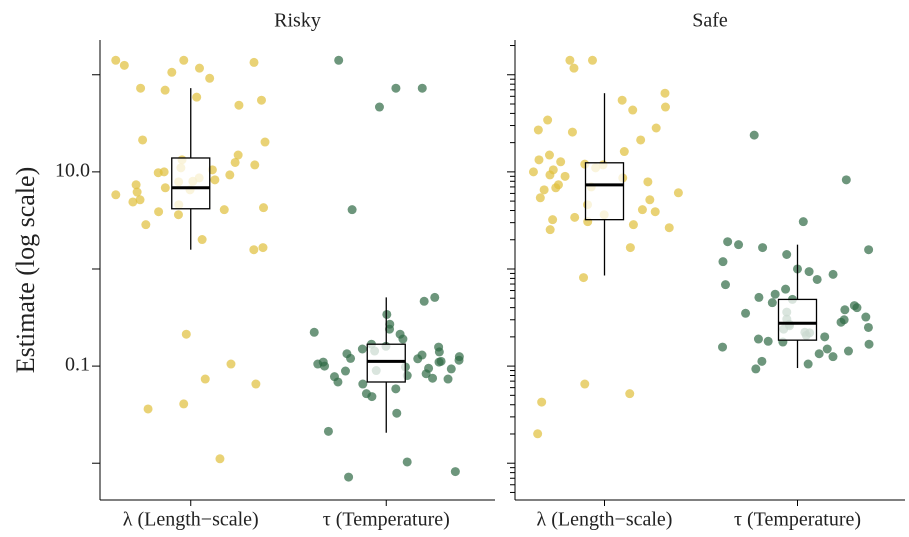  What do you see at coordinates (710, 21) in the screenshot?
I see `facet-title: Safe` at bounding box center [710, 21].